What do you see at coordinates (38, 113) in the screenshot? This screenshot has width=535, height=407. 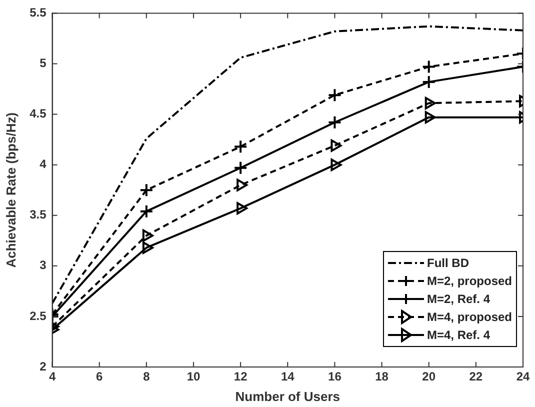 I see `y-tick-label: 4.5` at bounding box center [38, 113].